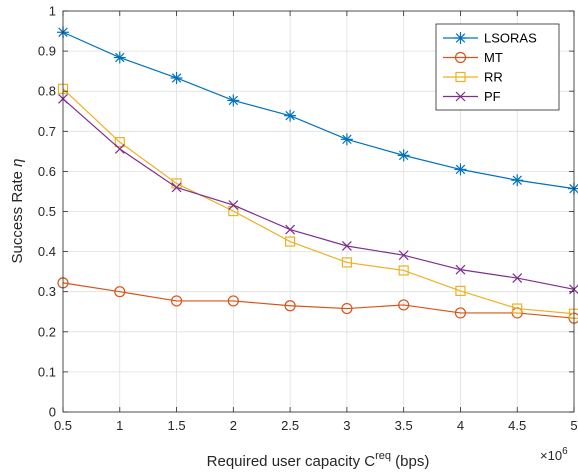 The image size is (578, 474). Describe the element at coordinates (346, 425) in the screenshot. I see `x-tick-label: 3` at that location.